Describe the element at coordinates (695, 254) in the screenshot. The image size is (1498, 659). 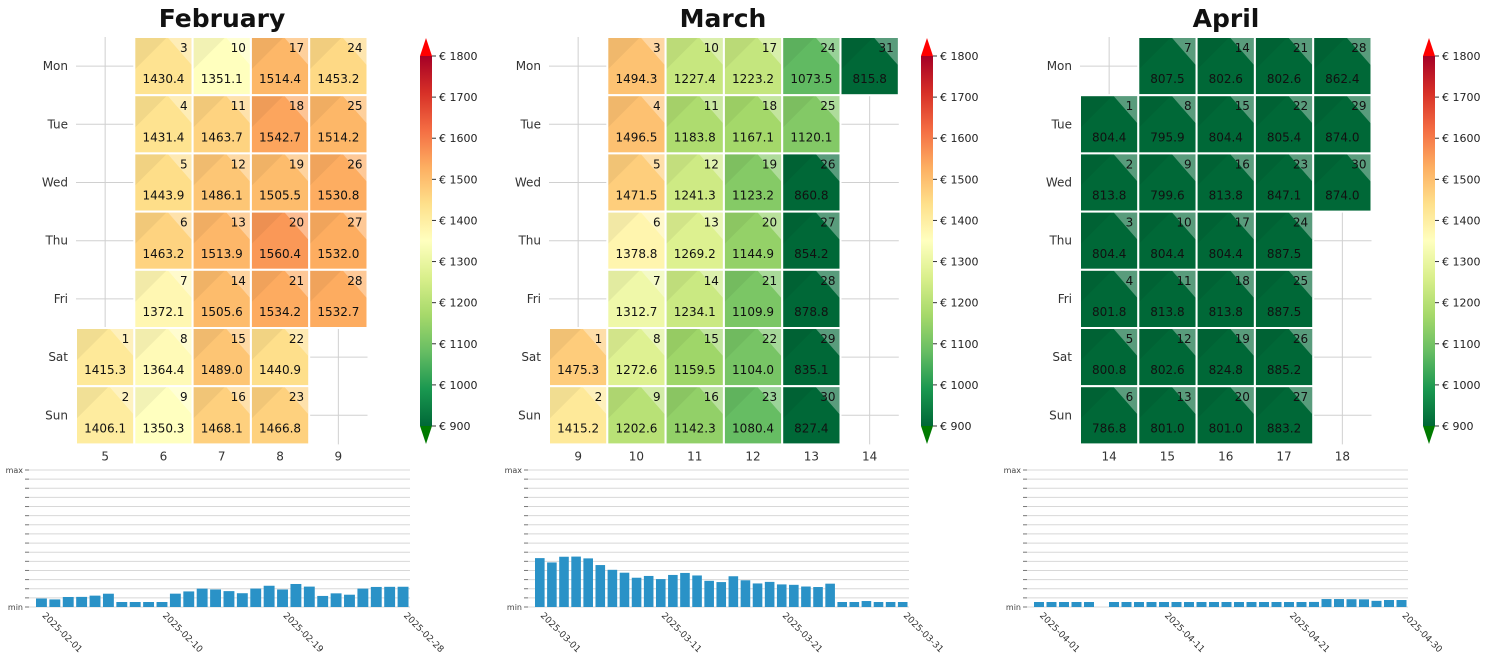
I see `day-value: 1269.2` at that location.